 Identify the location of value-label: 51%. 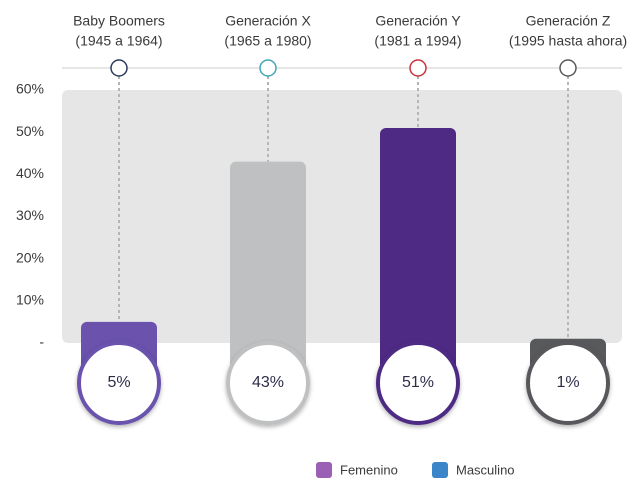
(418, 382).